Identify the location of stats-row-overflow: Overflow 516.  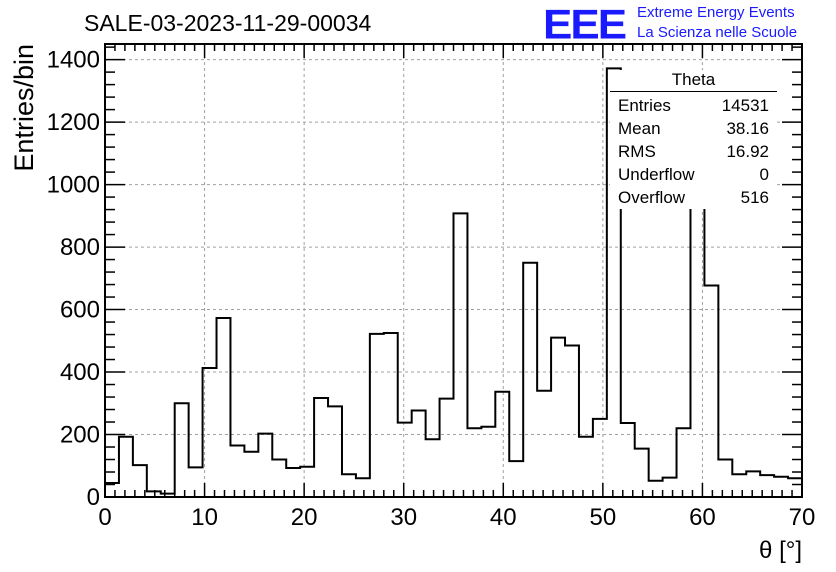
(693, 197).